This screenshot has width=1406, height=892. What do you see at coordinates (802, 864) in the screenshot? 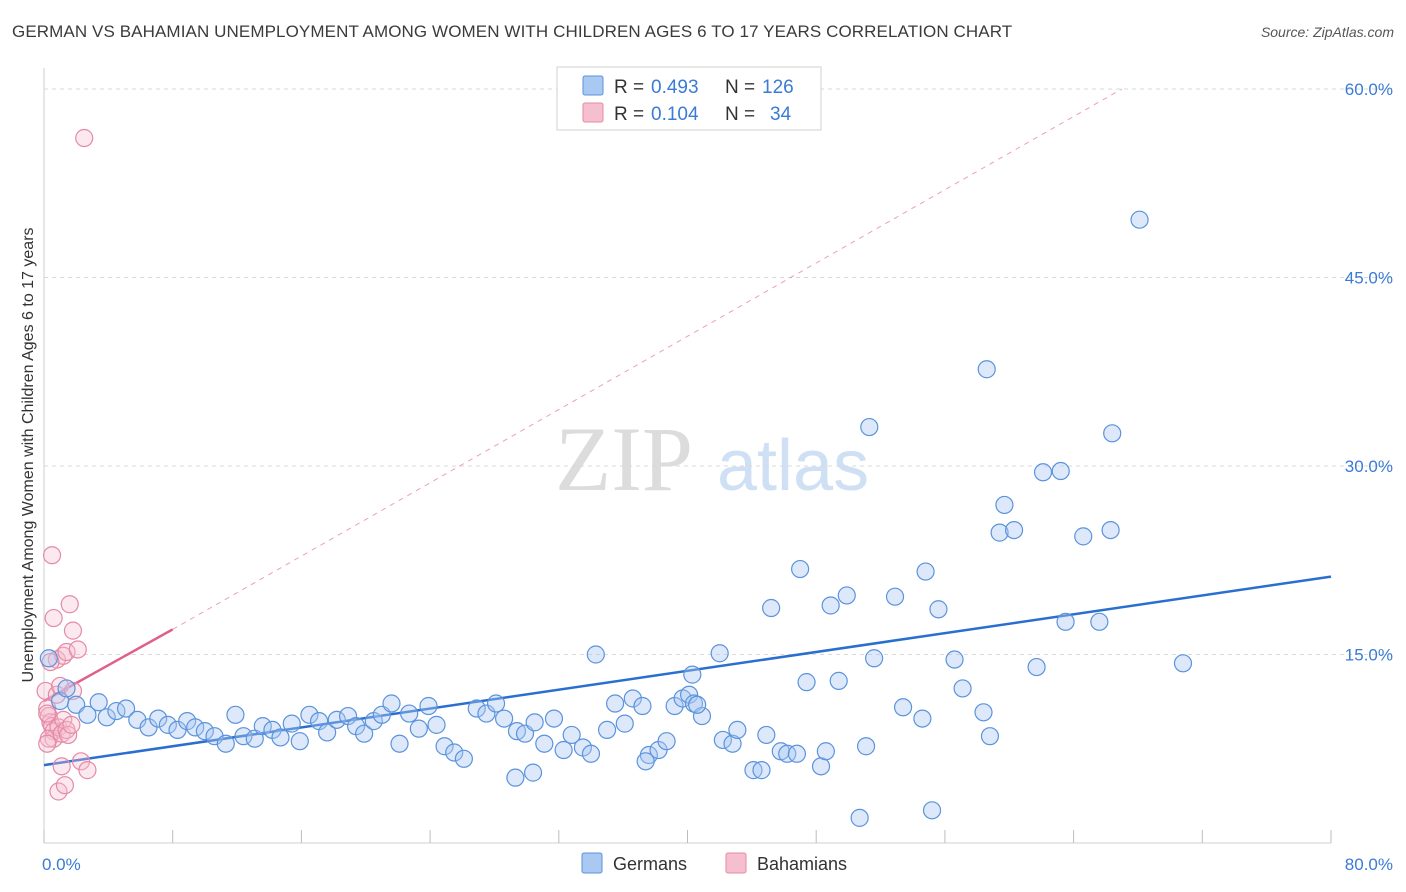
I see `bottom-legend-bahamians: Bahamians` at bounding box center [802, 864].